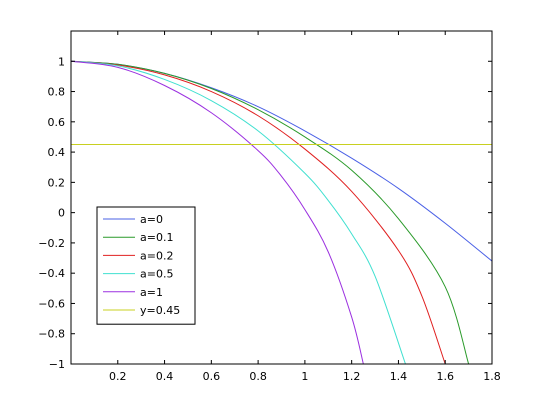 Image resolution: width=545 pixels, height=410 pixels. What do you see at coordinates (156, 274) in the screenshot?
I see `legend-label-3: a=0.5` at bounding box center [156, 274].